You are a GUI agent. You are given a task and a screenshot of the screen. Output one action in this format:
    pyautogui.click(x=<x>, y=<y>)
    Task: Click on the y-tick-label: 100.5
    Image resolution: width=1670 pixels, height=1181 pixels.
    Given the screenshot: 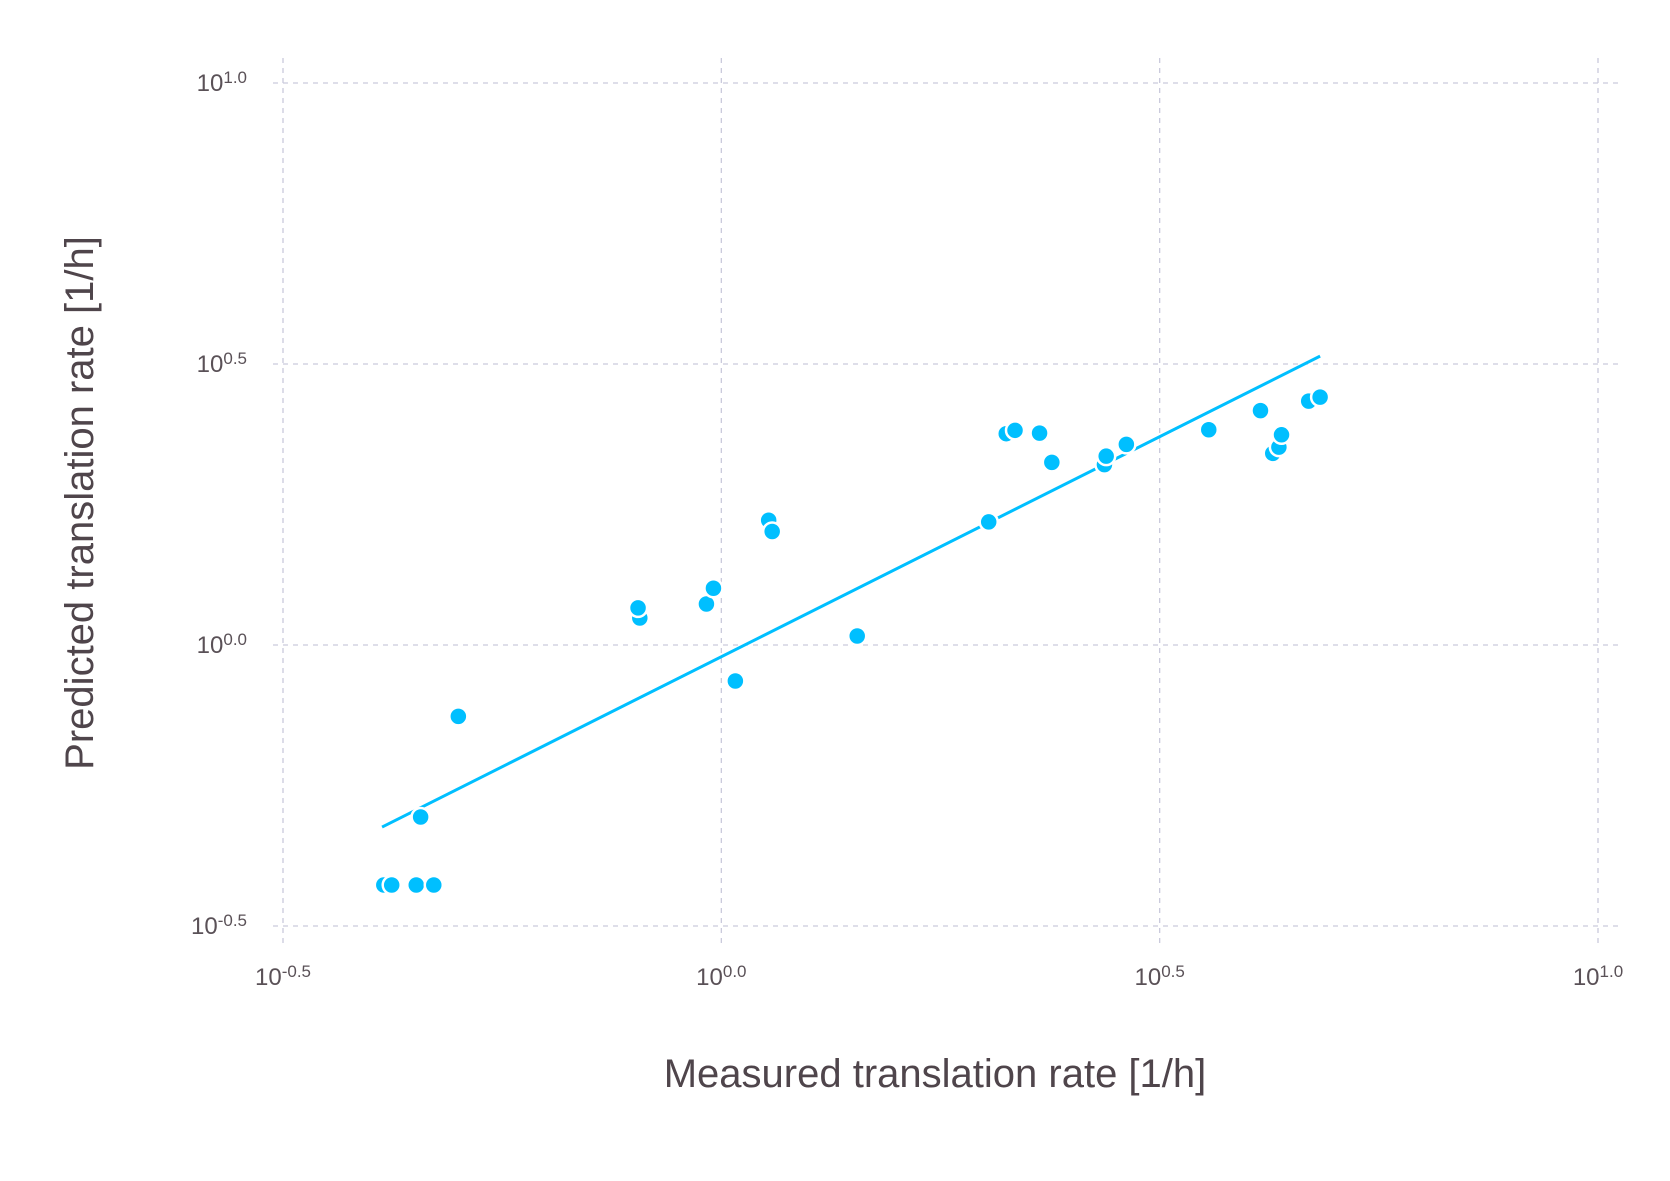 What is the action you would take?
    pyautogui.click(x=222, y=363)
    